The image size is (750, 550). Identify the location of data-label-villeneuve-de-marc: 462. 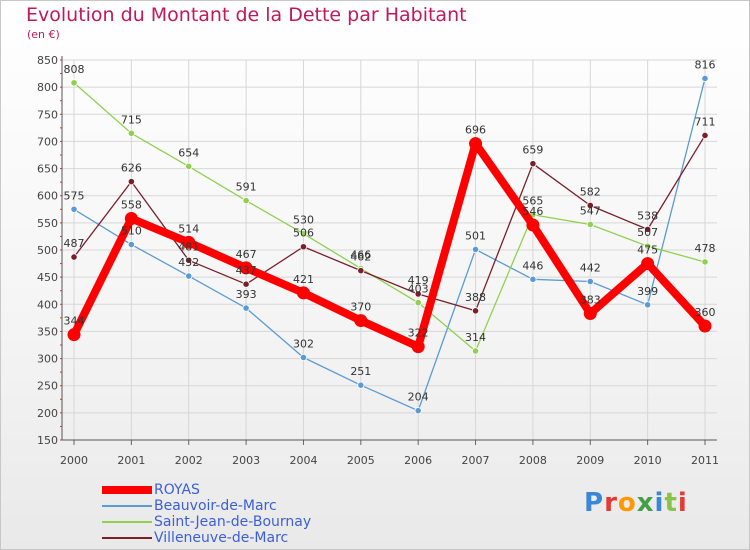
(360, 257).